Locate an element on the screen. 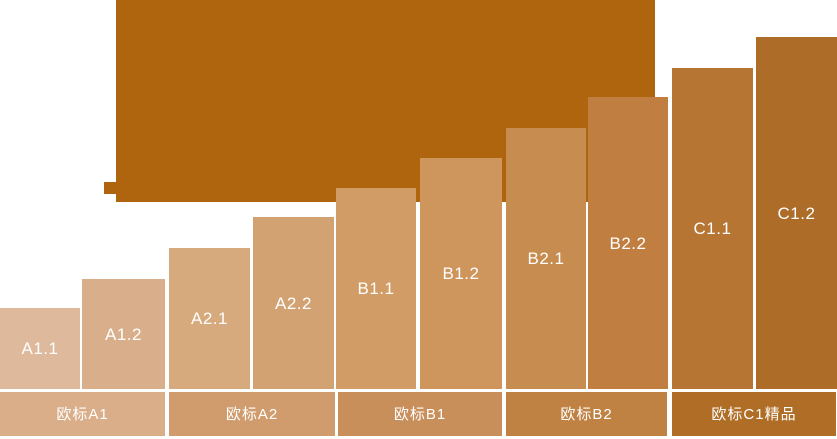  group-band-label: 欧标B1 is located at coordinates (420, 414).